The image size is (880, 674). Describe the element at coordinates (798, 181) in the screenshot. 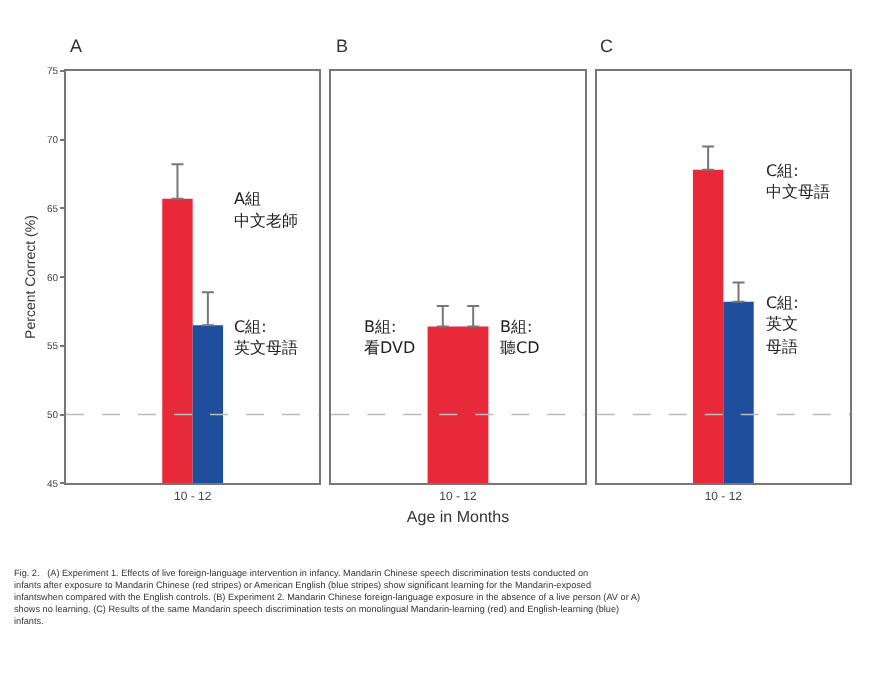

I see `annotation: C組: 中文母語` at that location.